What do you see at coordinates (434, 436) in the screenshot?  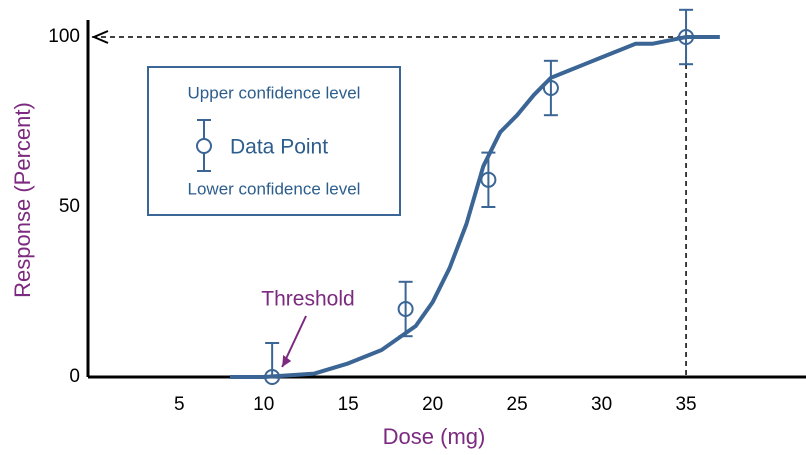 I see `x-axis-title: Dose (mg)` at bounding box center [434, 436].